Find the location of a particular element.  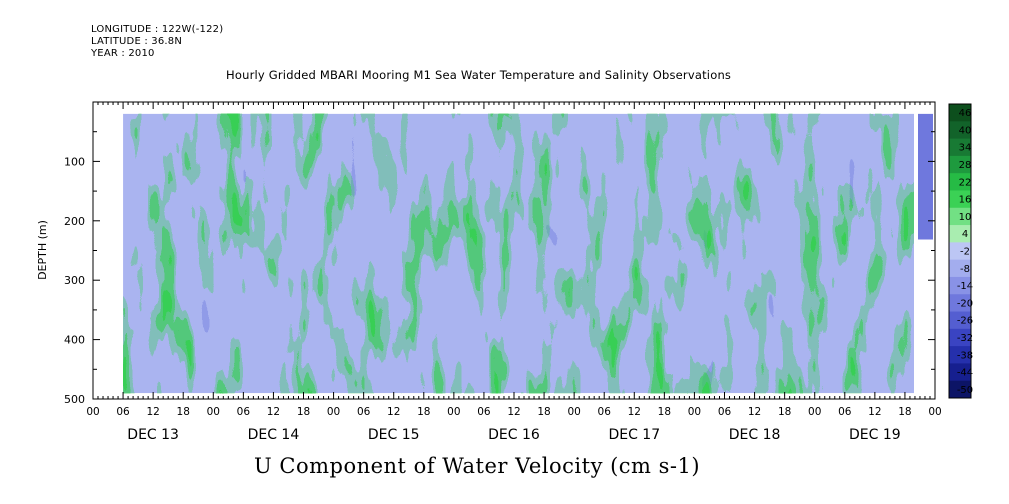

y-tick-label: 200 is located at coordinates (74, 221).